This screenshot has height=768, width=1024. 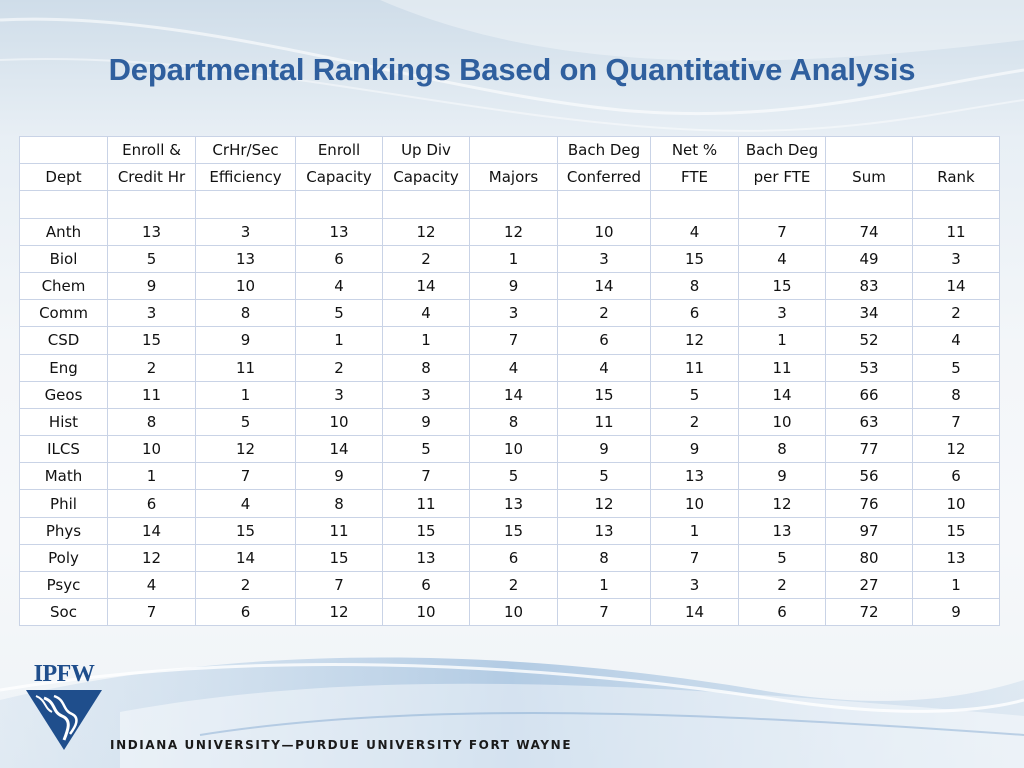 I want to click on table-row: Math 1 7 9 7 5 5 13 9 56 6, so click(x=509, y=476).